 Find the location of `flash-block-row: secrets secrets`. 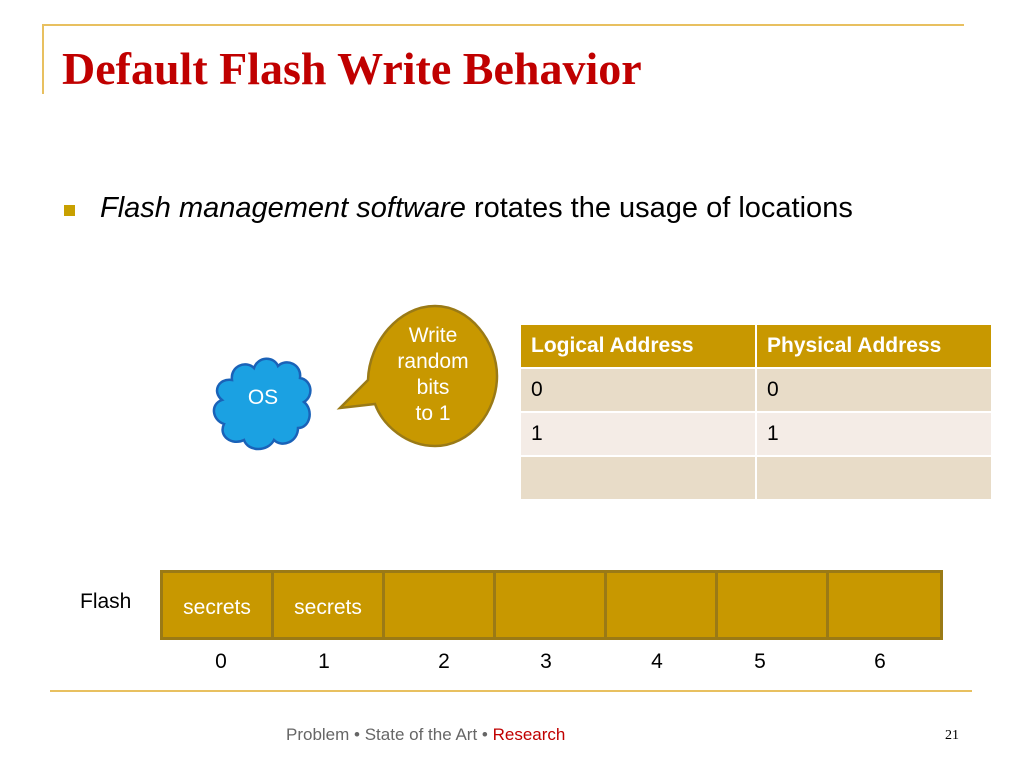

flash-block-row: secrets secrets is located at coordinates (551, 605).